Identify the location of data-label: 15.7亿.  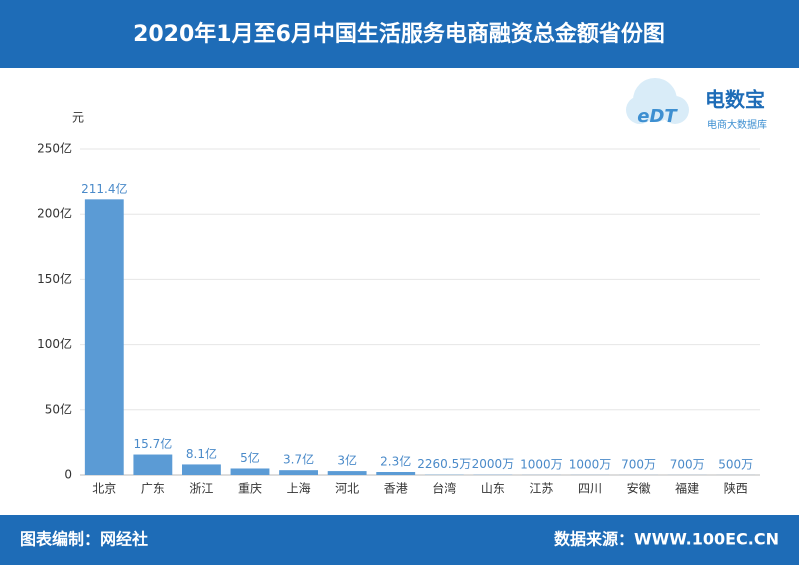
(152, 443).